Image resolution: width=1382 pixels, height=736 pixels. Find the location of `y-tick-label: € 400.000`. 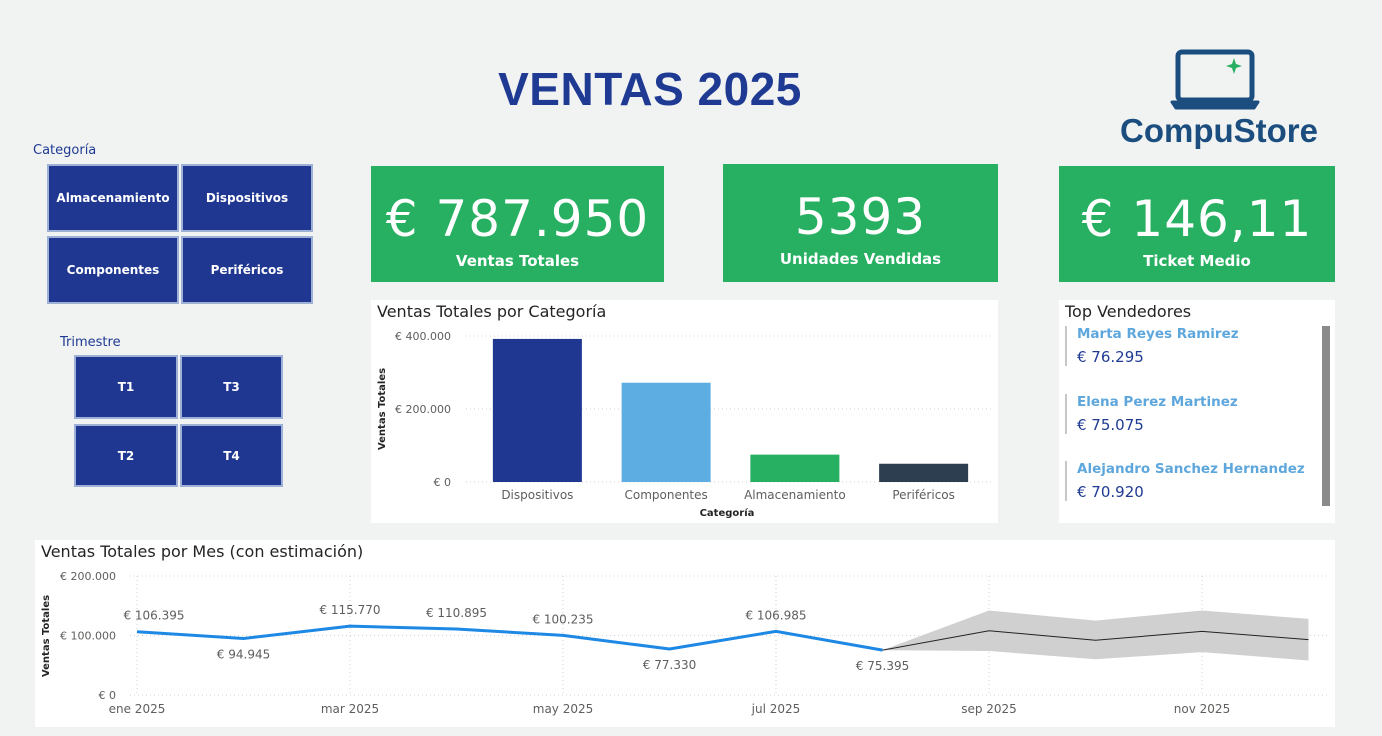

y-tick-label: € 400.000 is located at coordinates (423, 336).